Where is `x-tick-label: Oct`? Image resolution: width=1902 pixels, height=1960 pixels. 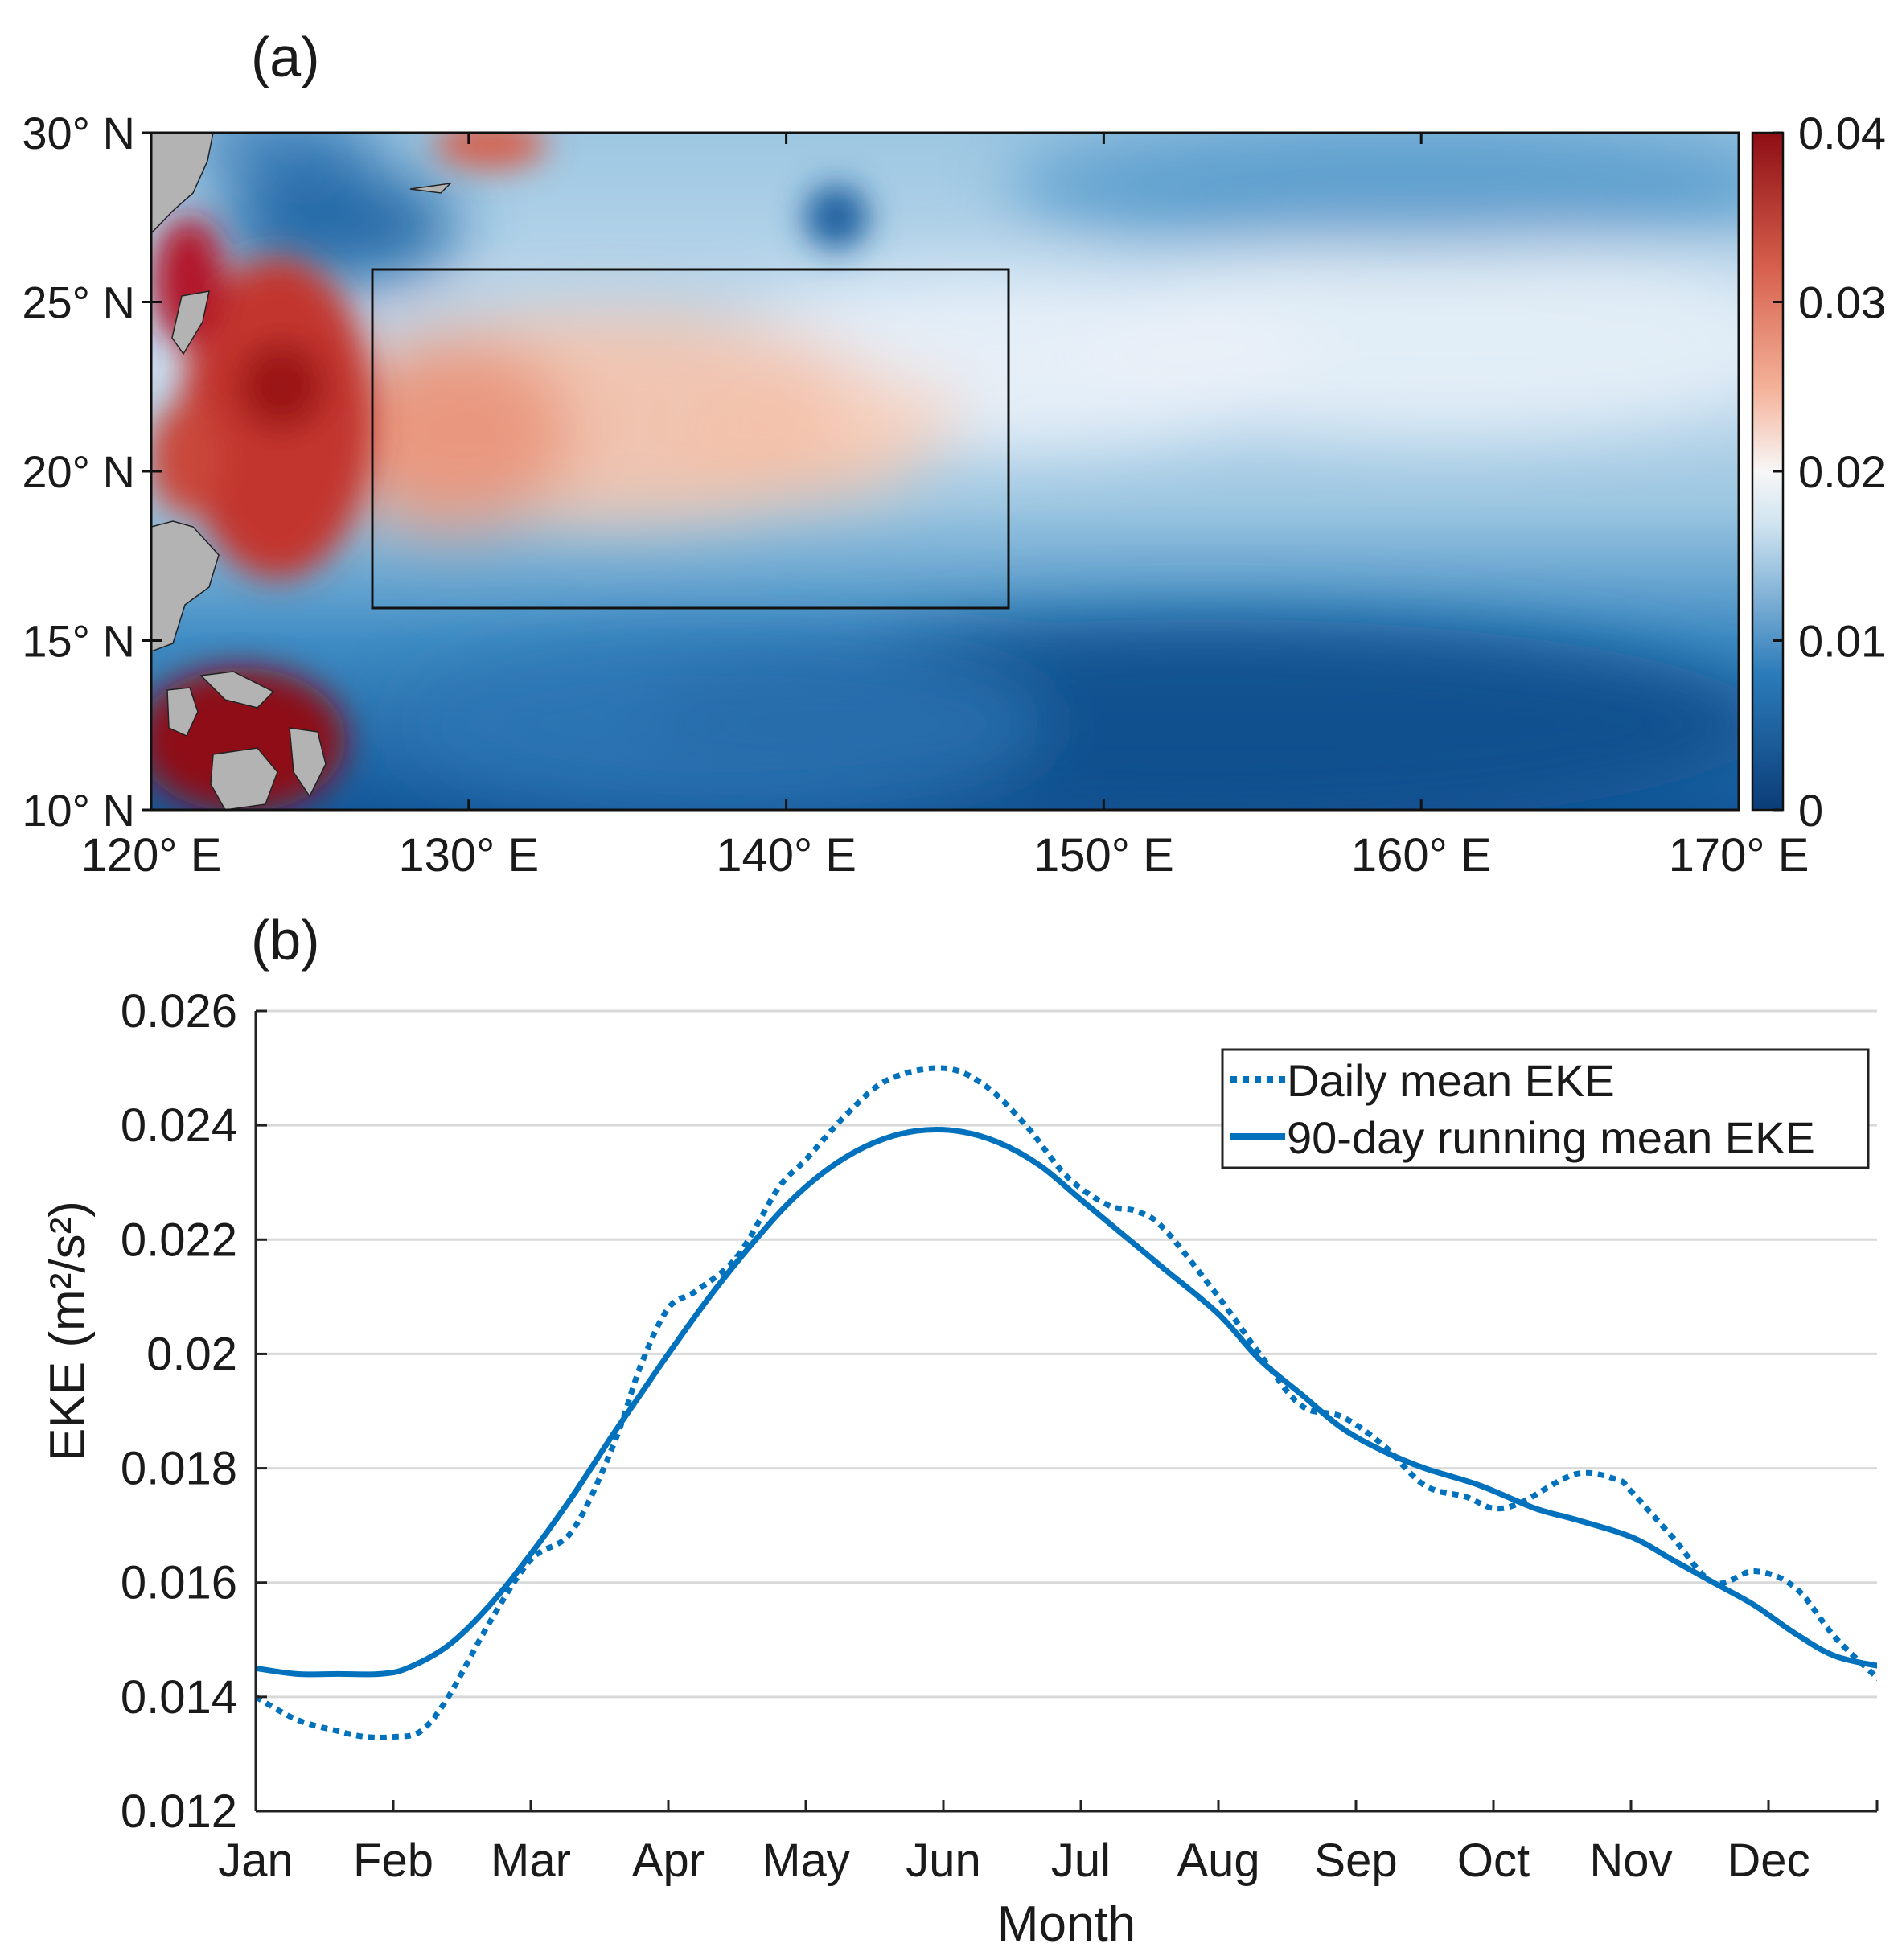
x-tick-label: Oct is located at coordinates (1493, 1861).